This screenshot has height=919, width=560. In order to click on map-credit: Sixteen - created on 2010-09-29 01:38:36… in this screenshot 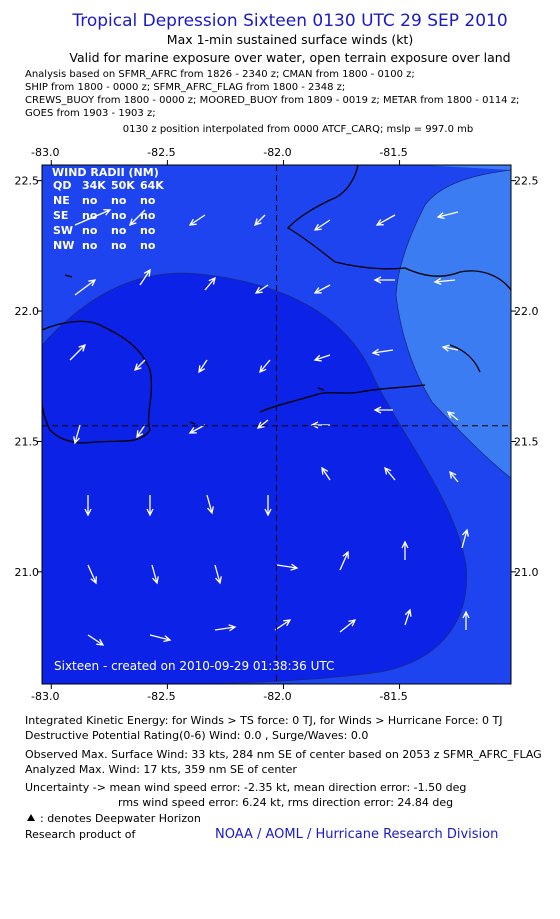, I will do `click(194, 666)`.